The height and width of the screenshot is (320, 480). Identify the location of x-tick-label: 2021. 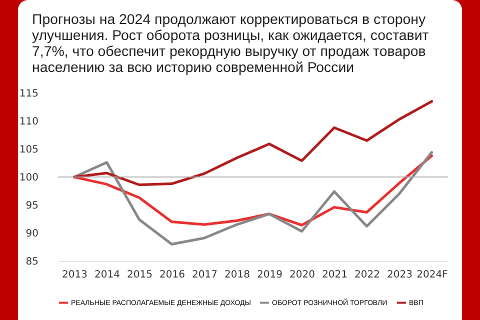
(335, 275).